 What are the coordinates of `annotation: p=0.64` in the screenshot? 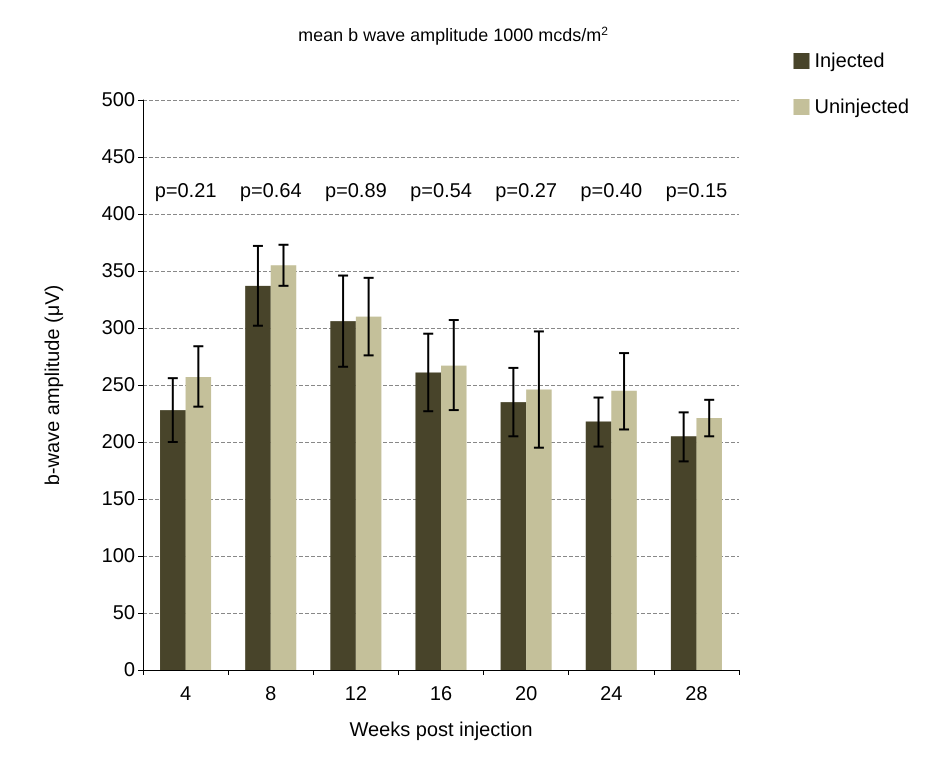 It's located at (271, 191).